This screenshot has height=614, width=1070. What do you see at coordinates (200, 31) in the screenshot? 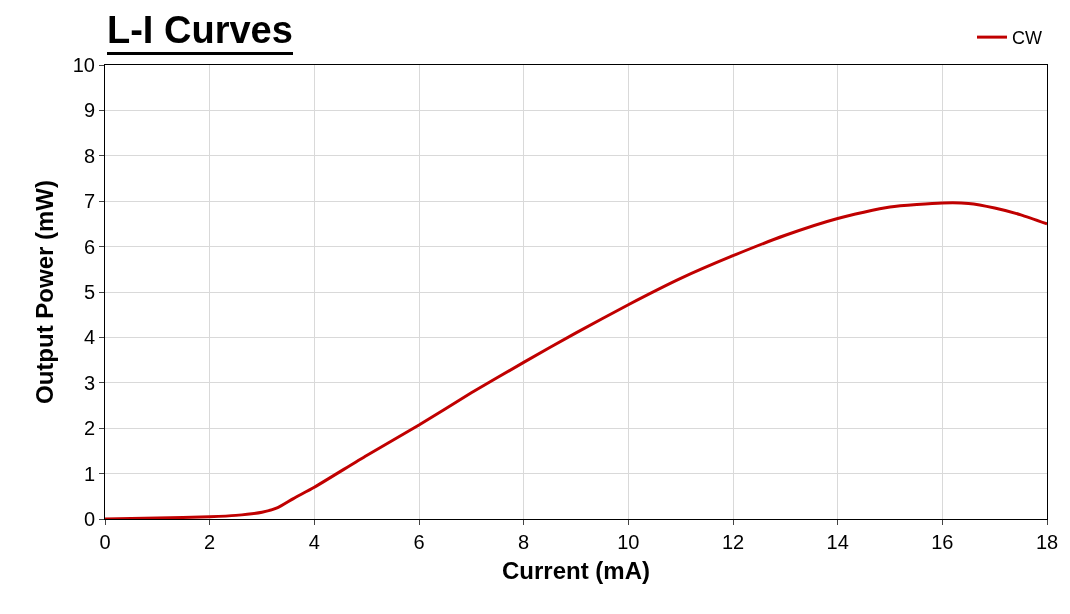
I see `chart-title: L-I Curves` at bounding box center [200, 31].